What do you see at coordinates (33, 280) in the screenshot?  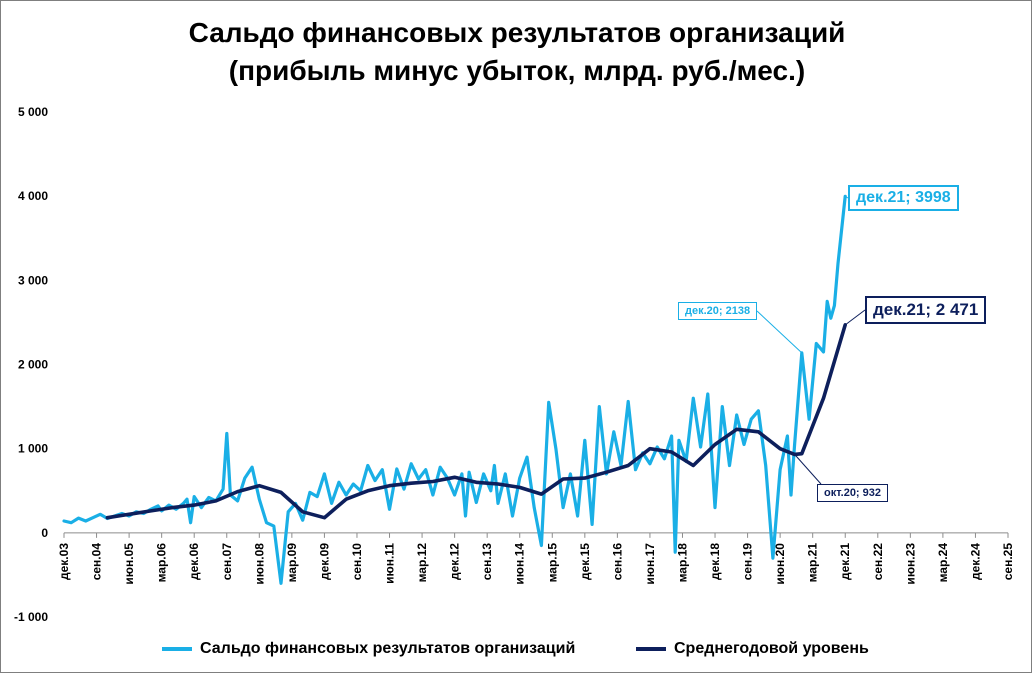 I see `y-tick-label: 3 000` at bounding box center [33, 280].